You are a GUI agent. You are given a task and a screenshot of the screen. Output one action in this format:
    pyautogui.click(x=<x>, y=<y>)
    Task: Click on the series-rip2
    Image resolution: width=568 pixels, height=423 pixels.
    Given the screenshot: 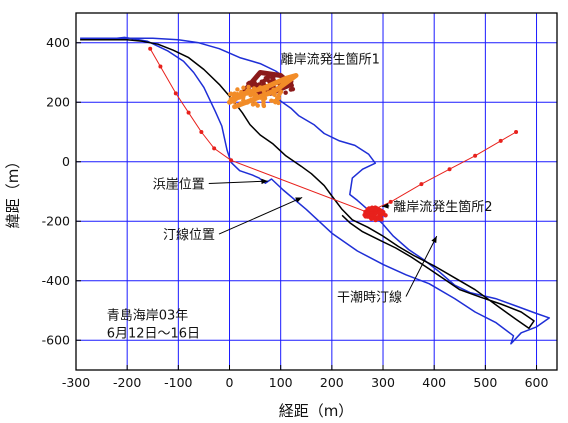 What is the action you would take?
    pyautogui.click(x=375, y=214)
    